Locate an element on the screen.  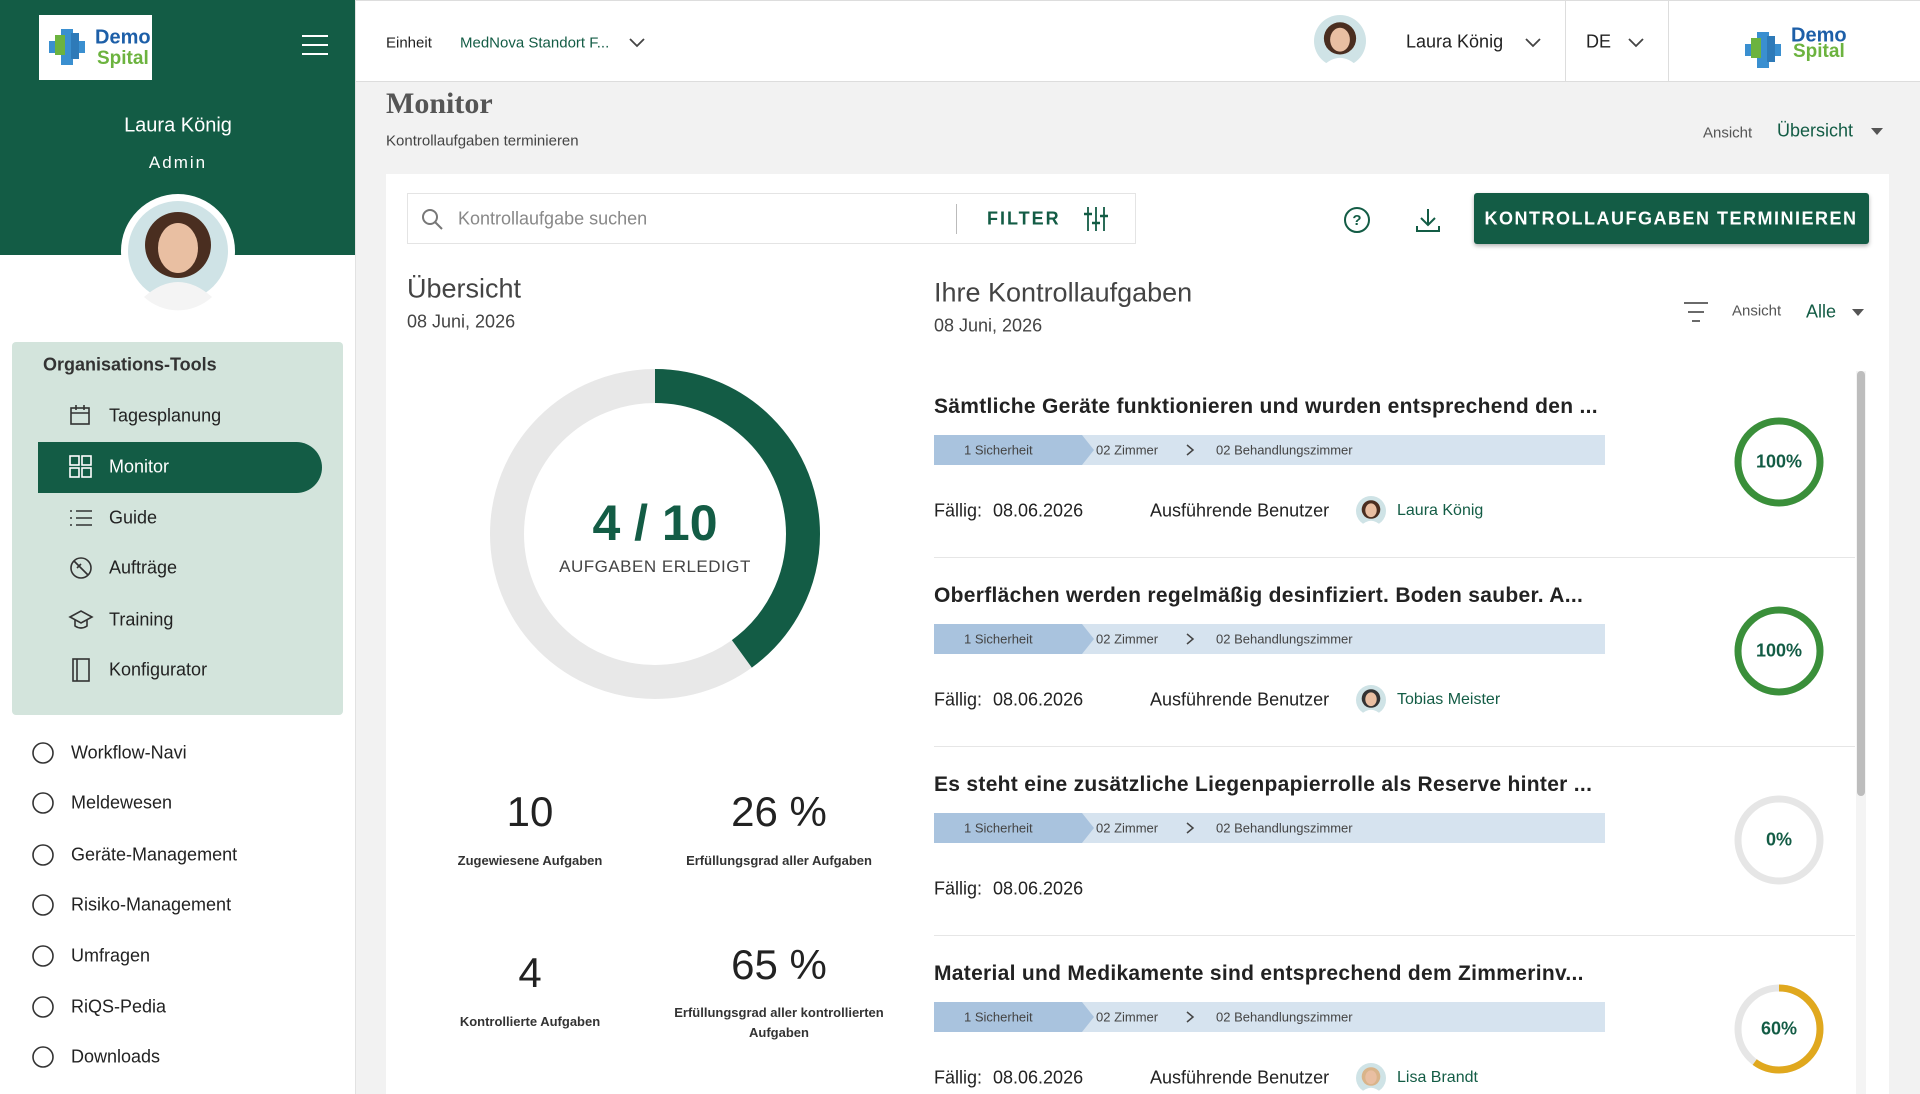
nav-item: Workflow-Navi is located at coordinates (129, 752).